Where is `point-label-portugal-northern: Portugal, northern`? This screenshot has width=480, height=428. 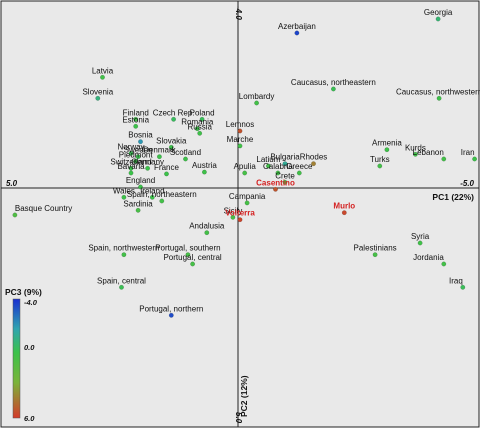
point-label-portugal-northern: Portugal, northern is located at coordinates (171, 308).